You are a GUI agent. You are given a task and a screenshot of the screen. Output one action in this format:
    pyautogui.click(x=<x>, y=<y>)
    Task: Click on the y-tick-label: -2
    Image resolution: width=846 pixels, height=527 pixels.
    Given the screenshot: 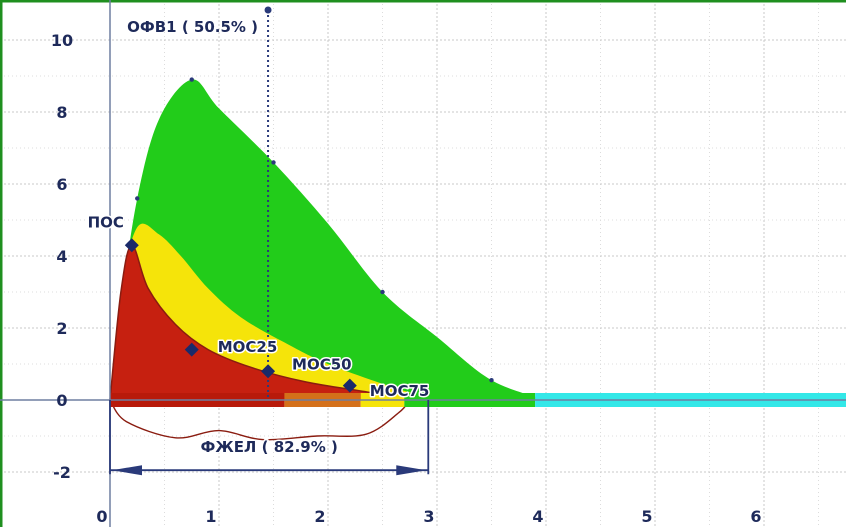 What is the action you would take?
    pyautogui.click(x=62, y=472)
    